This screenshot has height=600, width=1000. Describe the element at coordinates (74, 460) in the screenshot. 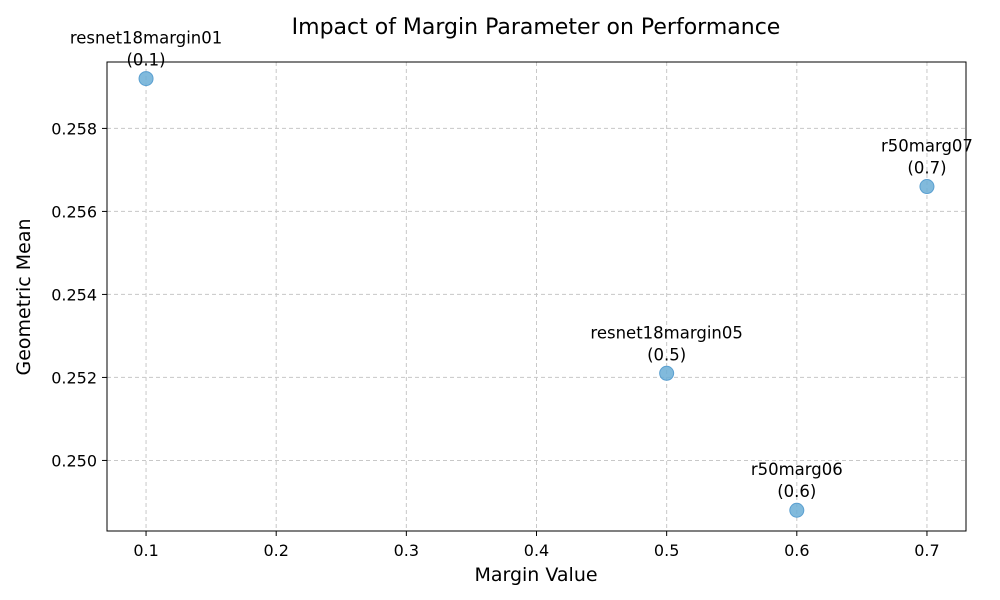

I see `y-tick-label: 0.250` at that location.